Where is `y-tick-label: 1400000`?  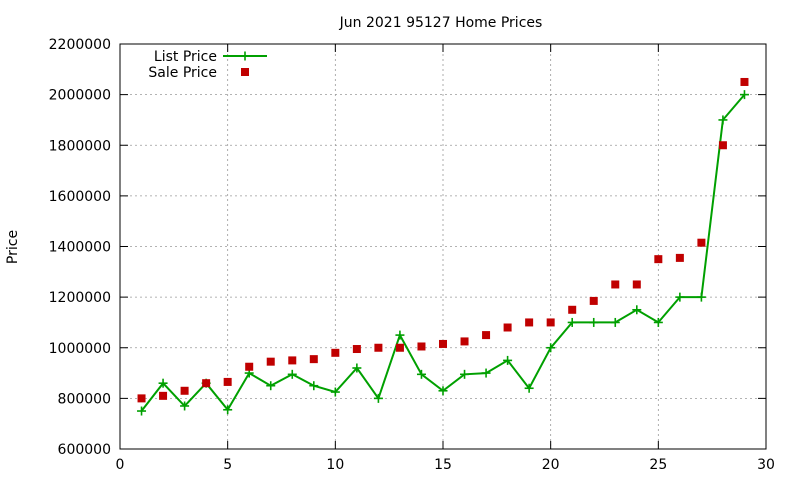
y-tick-label: 1400000 is located at coordinates (80, 248).